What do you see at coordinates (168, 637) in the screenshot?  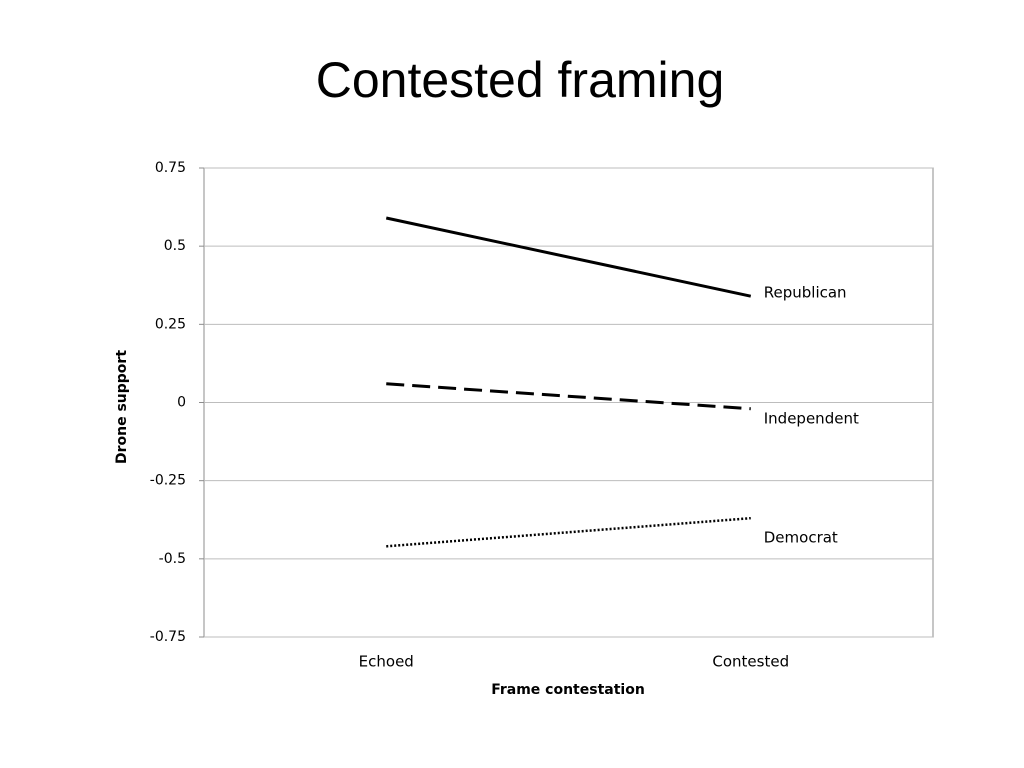 I see `y-tick-label: -0.75` at bounding box center [168, 637].